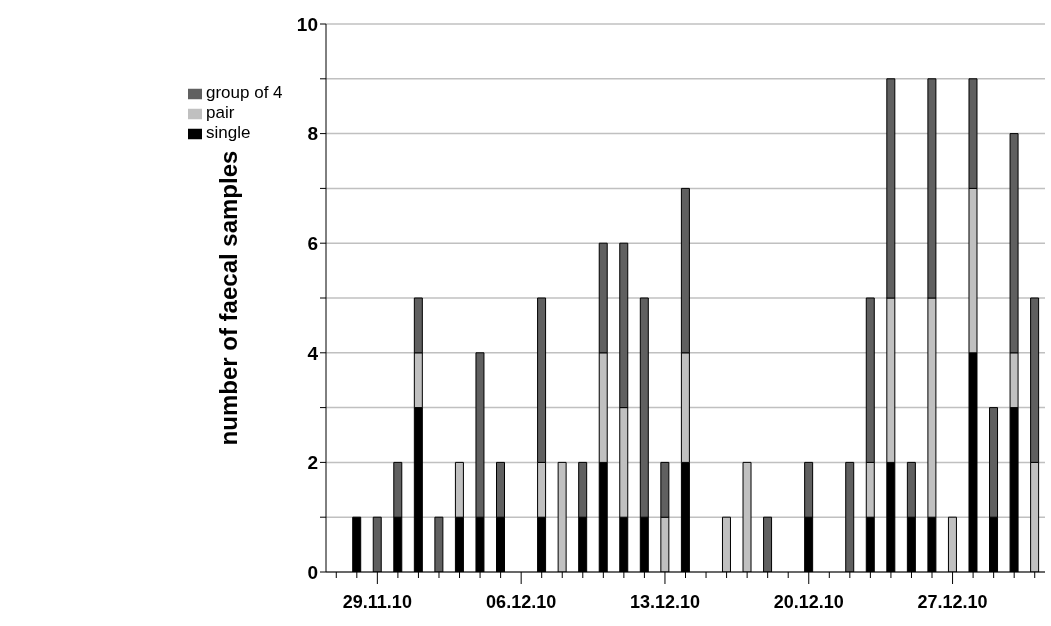 The width and height of the screenshot is (1051, 626). I want to click on x-tick-label: 13.12.10, so click(664, 602).